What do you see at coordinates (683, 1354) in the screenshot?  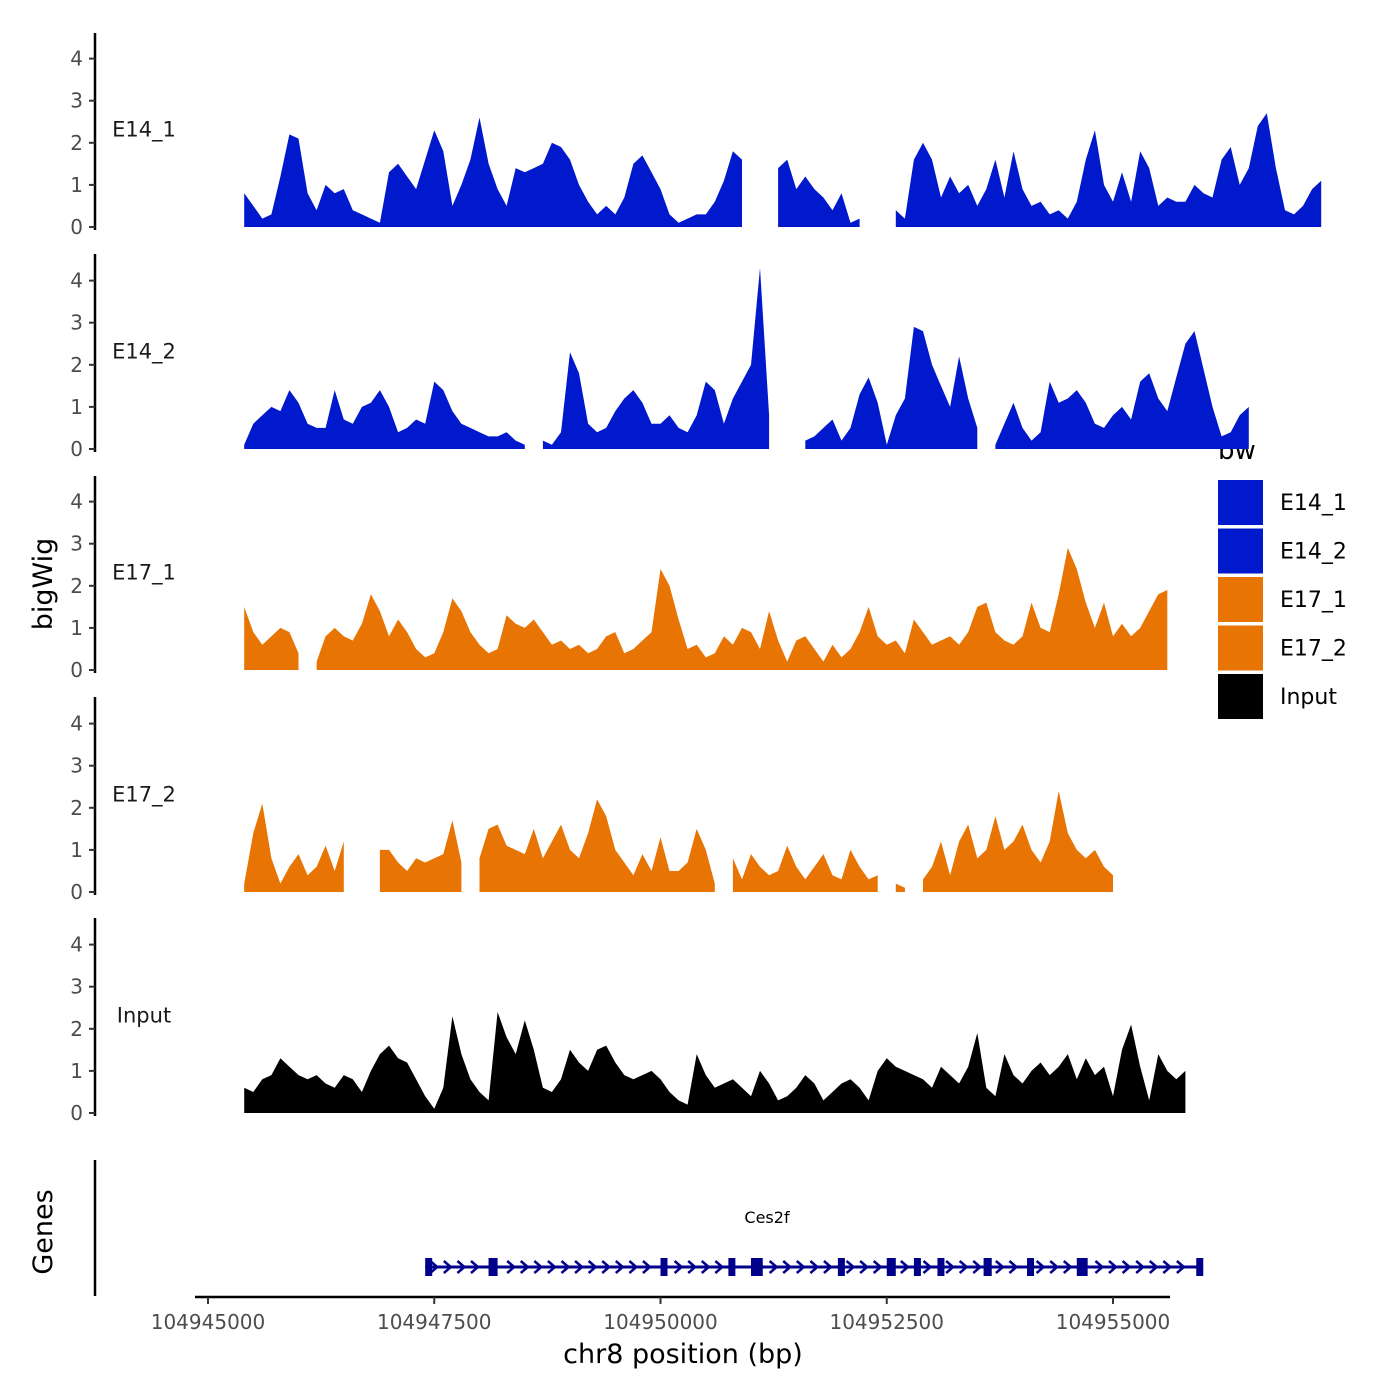 I see `x-axis-title: chr8 position (bp)` at bounding box center [683, 1354].